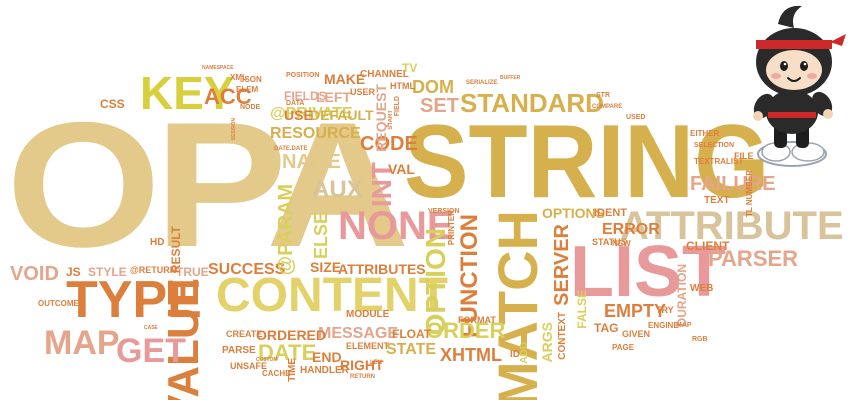 The image size is (850, 400). I want to click on word-try: TRY, so click(665, 310).